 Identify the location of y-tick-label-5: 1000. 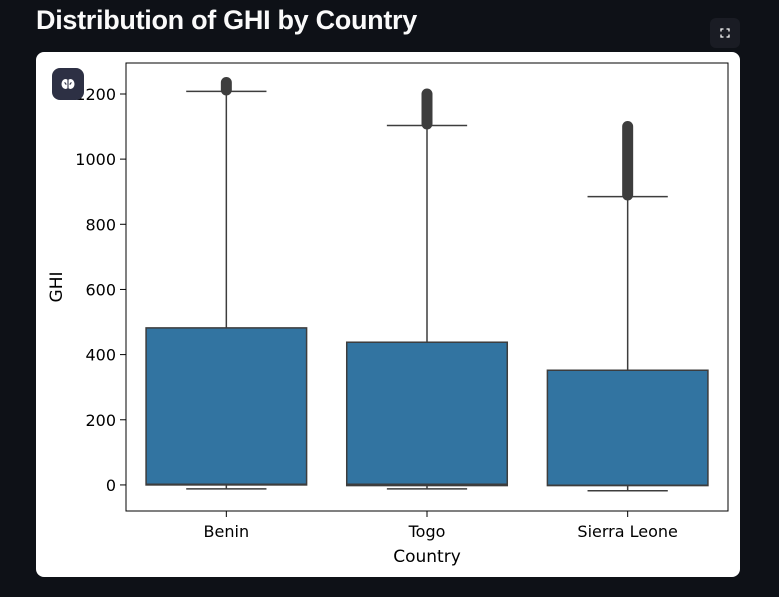
(95, 159).